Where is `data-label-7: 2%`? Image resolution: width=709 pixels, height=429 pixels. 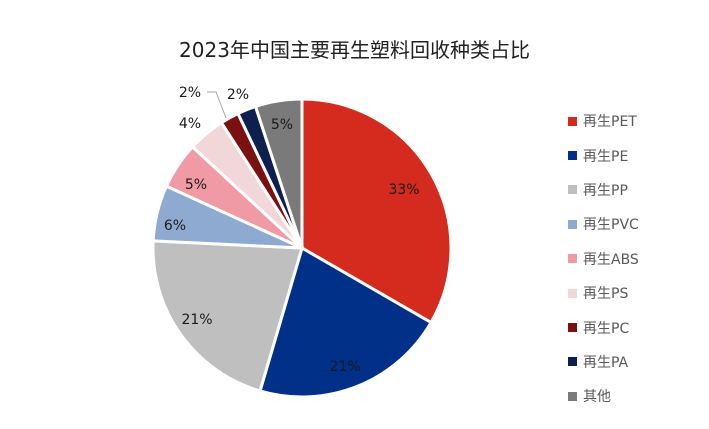 data-label-7: 2% is located at coordinates (190, 93).